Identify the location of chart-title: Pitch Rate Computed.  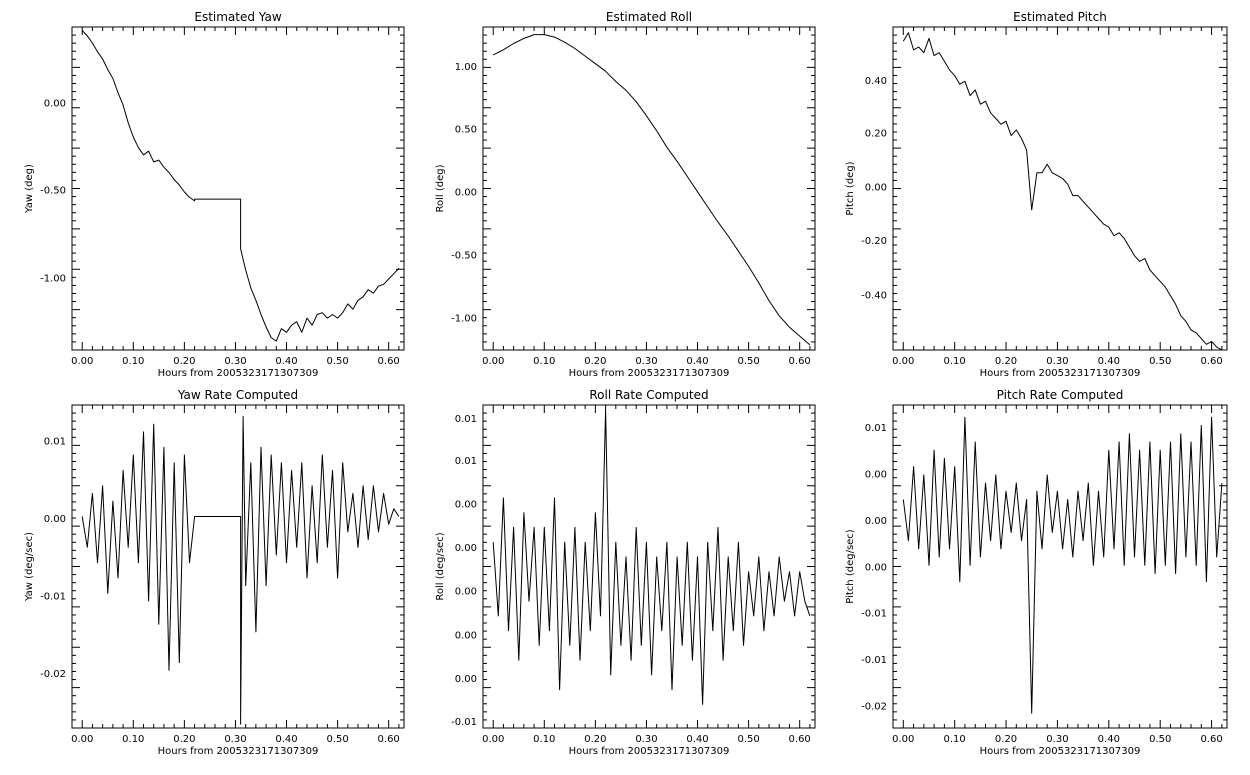
(1060, 395).